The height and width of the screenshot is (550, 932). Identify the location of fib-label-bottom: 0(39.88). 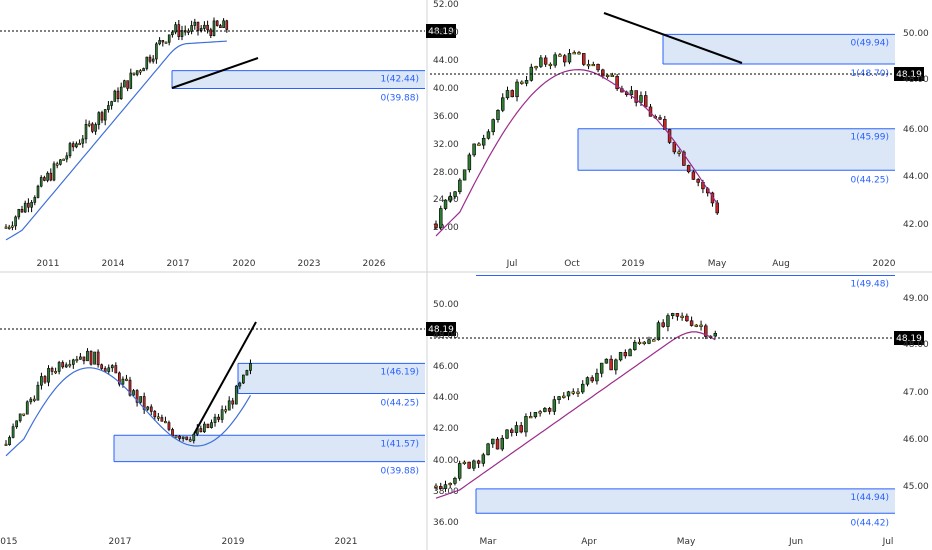
(399, 98).